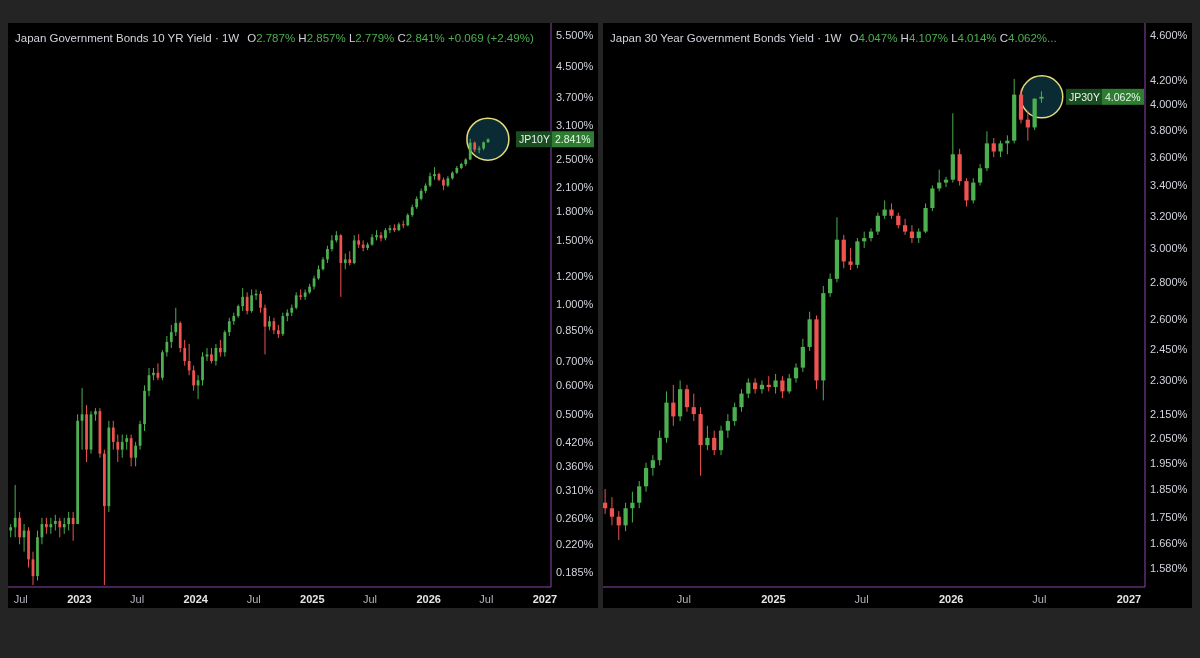 The width and height of the screenshot is (1200, 658). What do you see at coordinates (196, 599) in the screenshot?
I see `x-tick-label: 2024` at bounding box center [196, 599].